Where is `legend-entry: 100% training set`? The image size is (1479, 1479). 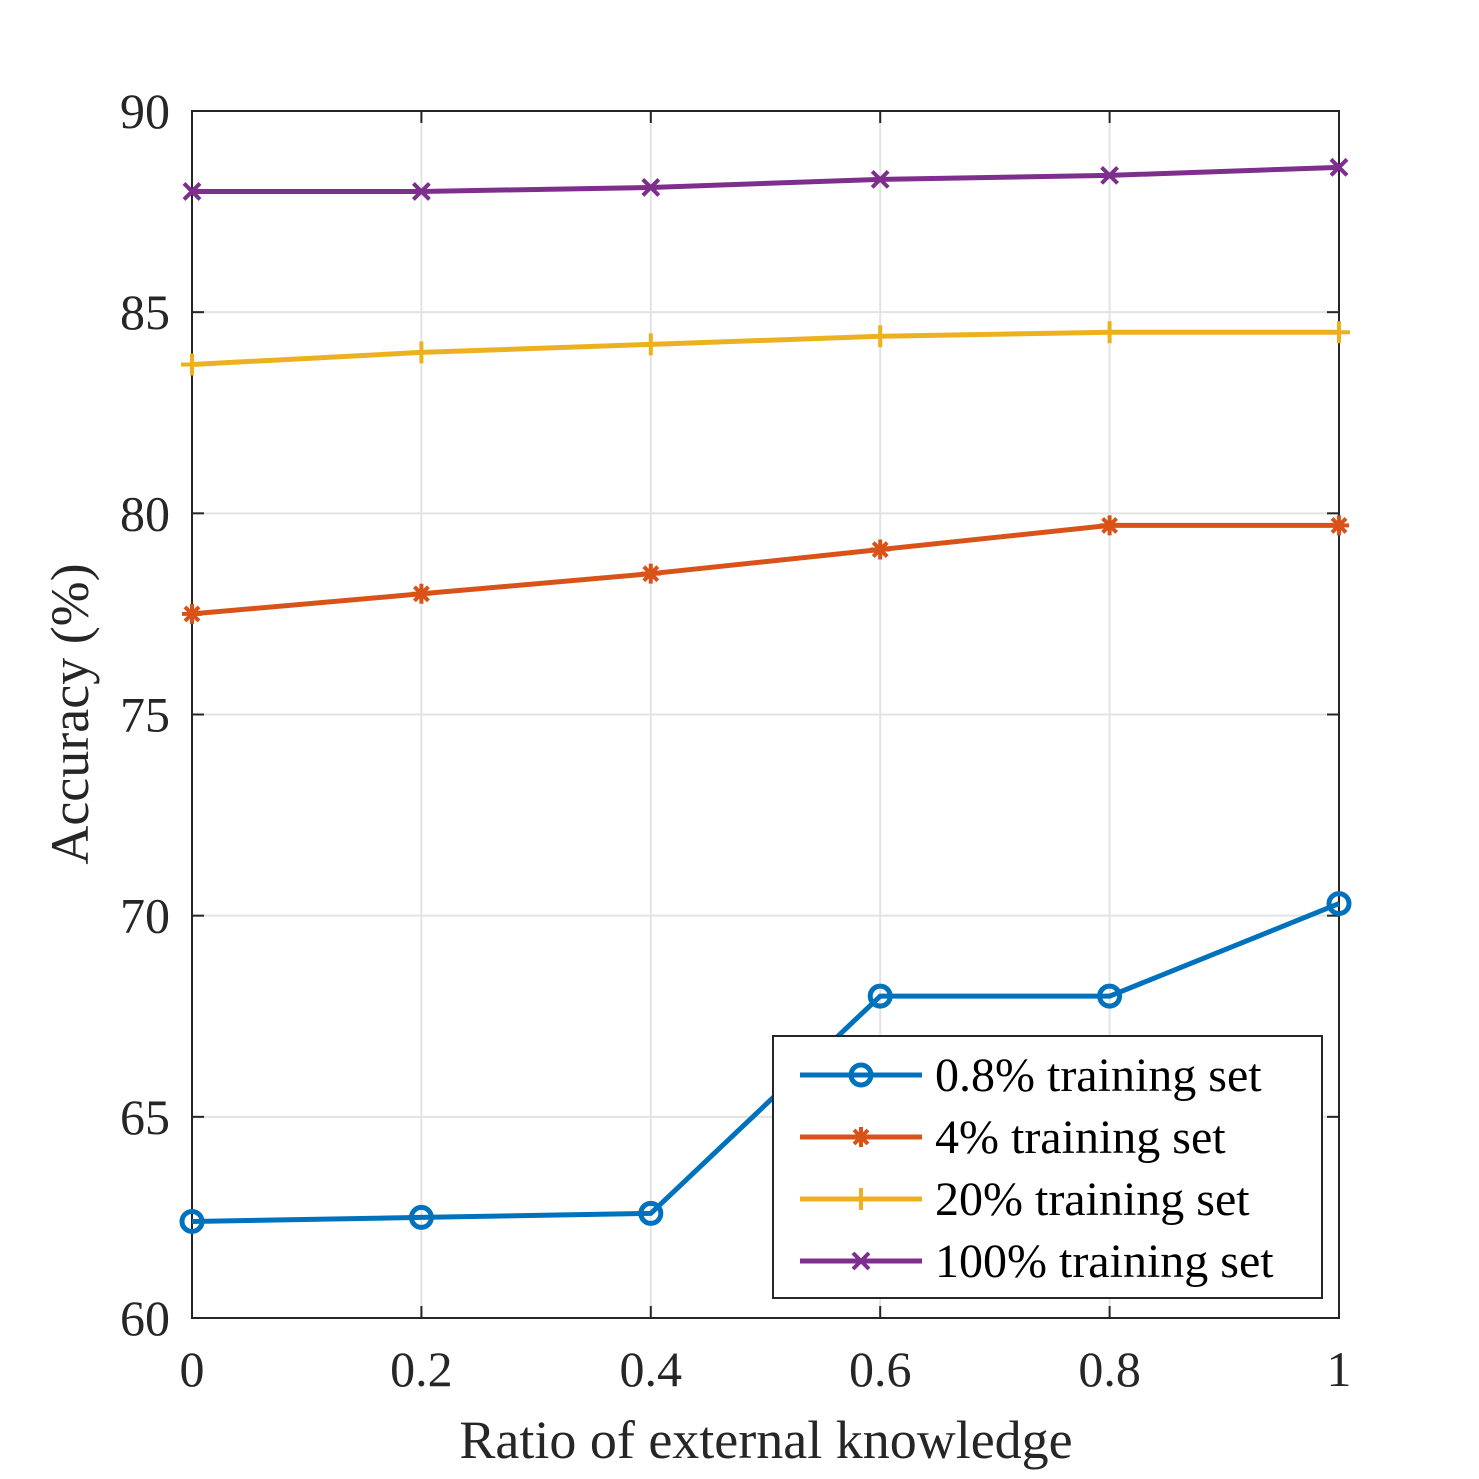
legend-entry: 100% training set is located at coordinates (1037, 1261).